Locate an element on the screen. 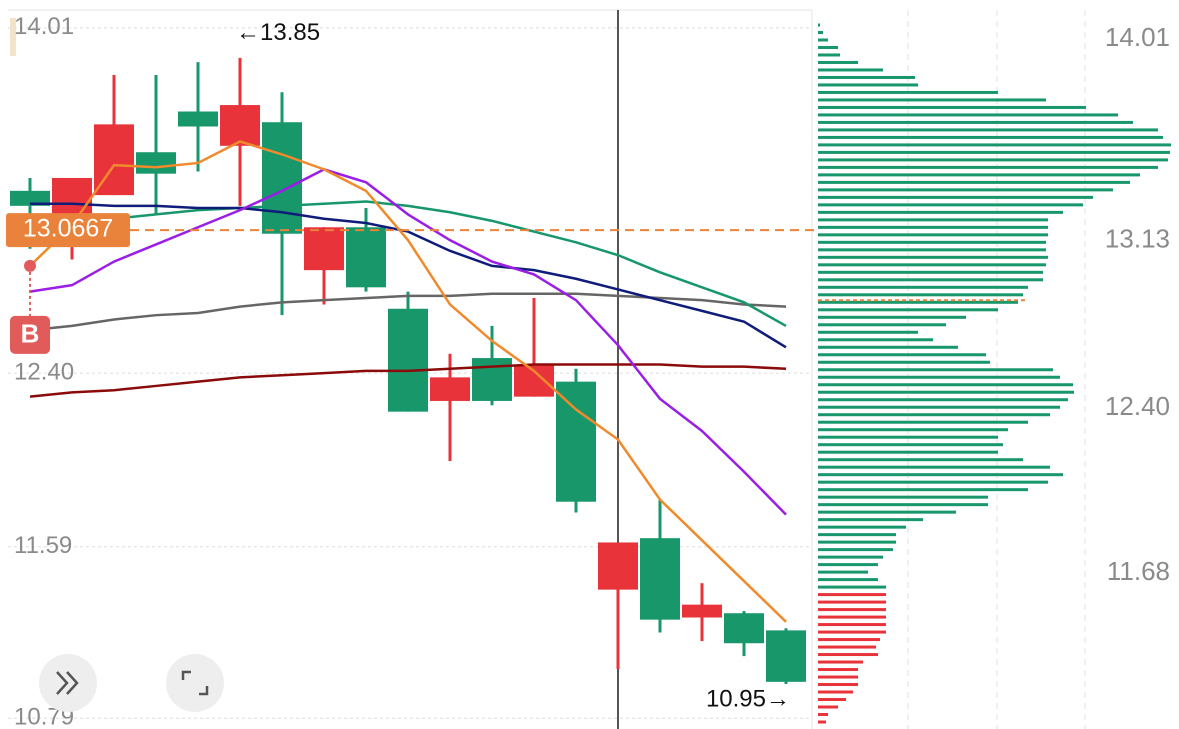 Image resolution: width=1179 pixels, height=729 pixels. buy-point is located at coordinates (30, 265).